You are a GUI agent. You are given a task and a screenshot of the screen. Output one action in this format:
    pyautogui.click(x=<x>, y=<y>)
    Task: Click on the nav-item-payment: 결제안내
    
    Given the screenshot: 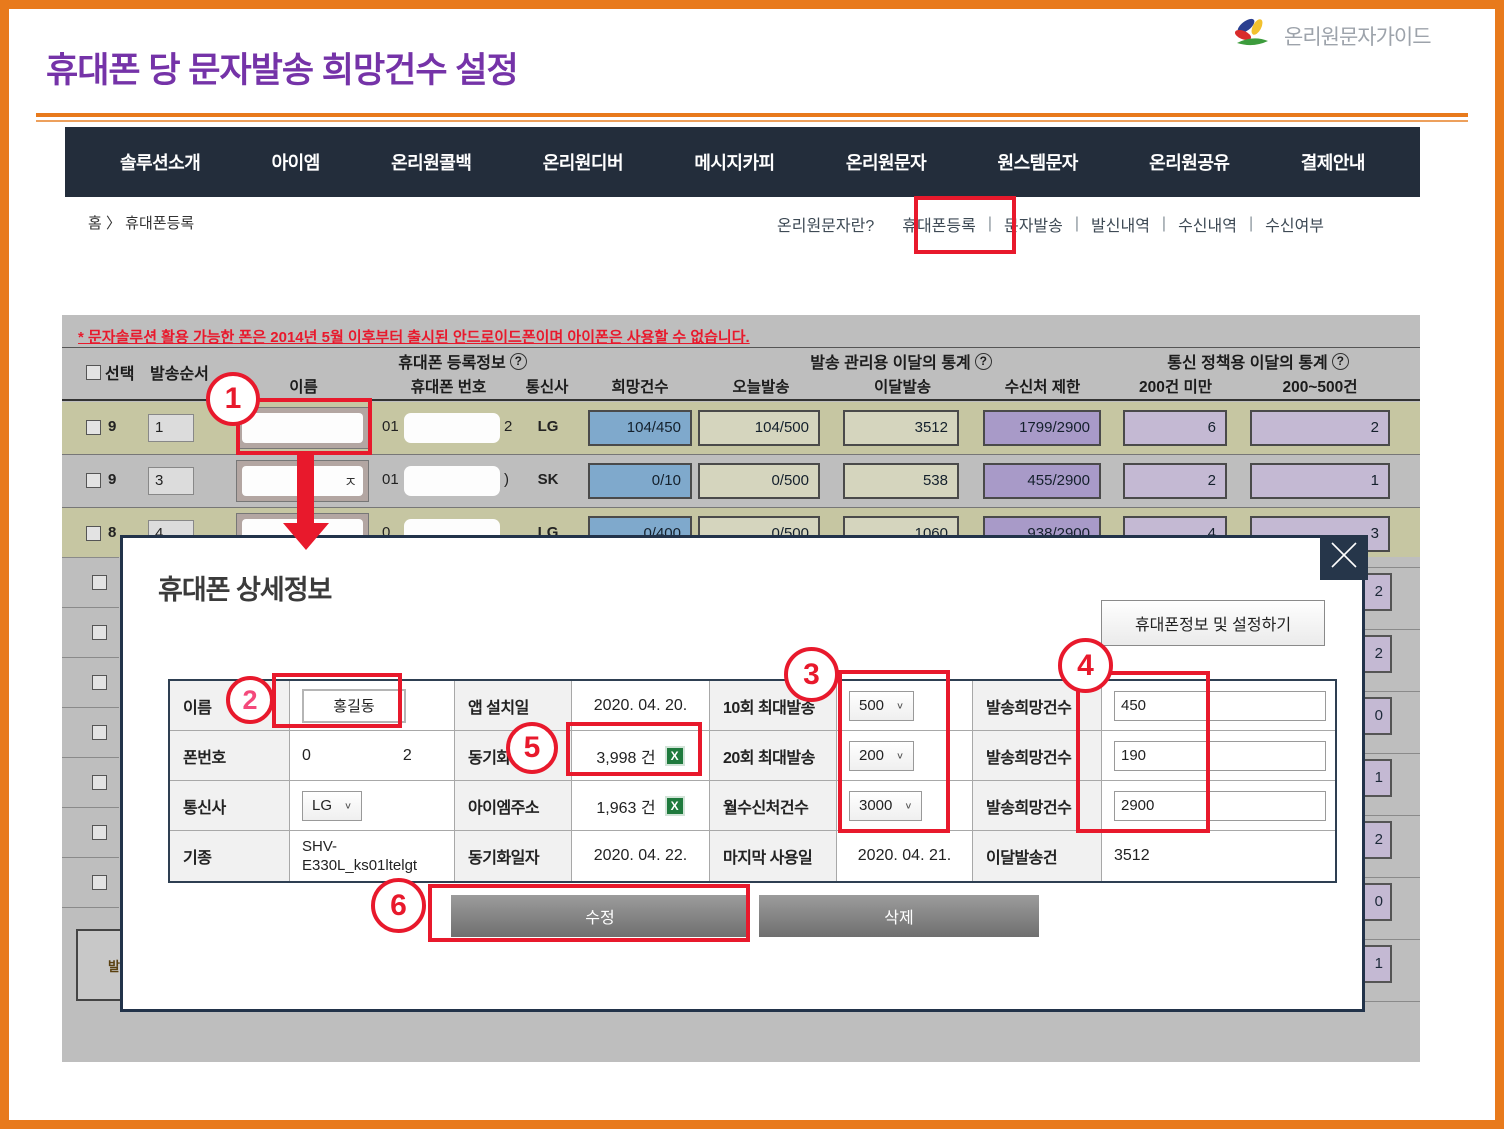 What is the action you would take?
    pyautogui.click(x=1333, y=163)
    